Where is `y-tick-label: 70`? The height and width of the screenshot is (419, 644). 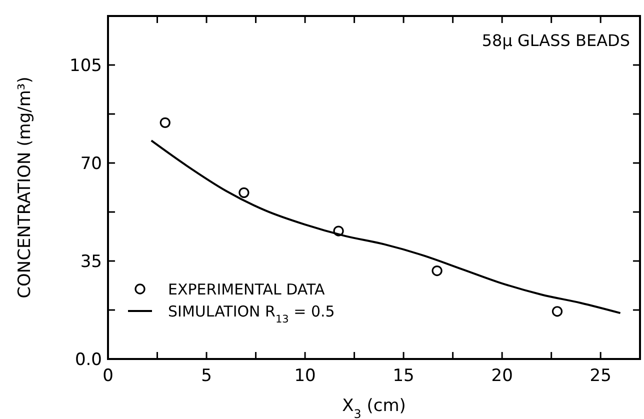 y-tick-label: 70 is located at coordinates (91, 164).